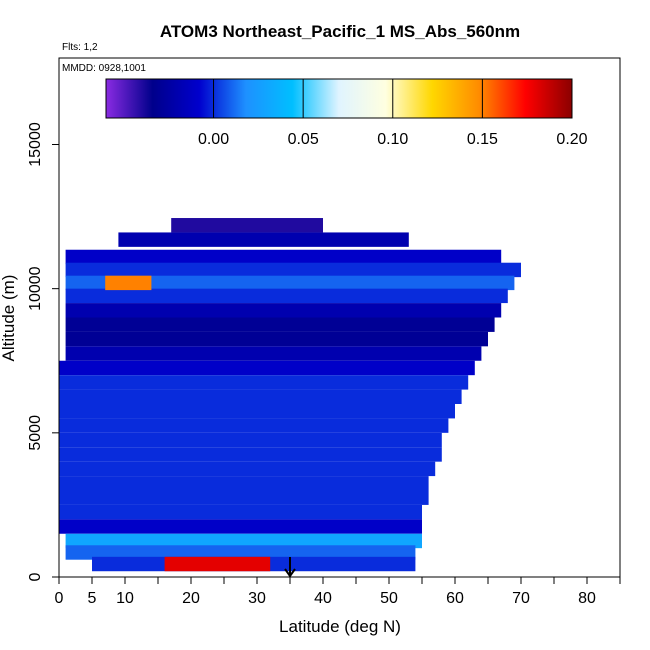 This screenshot has height=650, width=650. What do you see at coordinates (521, 598) in the screenshot?
I see `x-tick-label: 70` at bounding box center [521, 598].